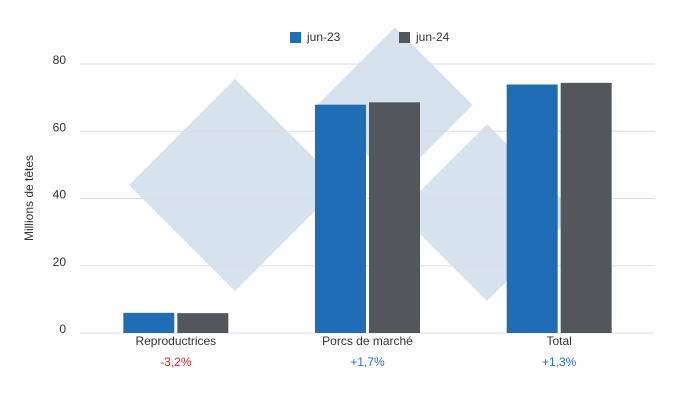 Image resolution: width=700 pixels, height=400 pixels. What do you see at coordinates (60, 262) in the screenshot?
I see `y-tick-label: 20` at bounding box center [60, 262].